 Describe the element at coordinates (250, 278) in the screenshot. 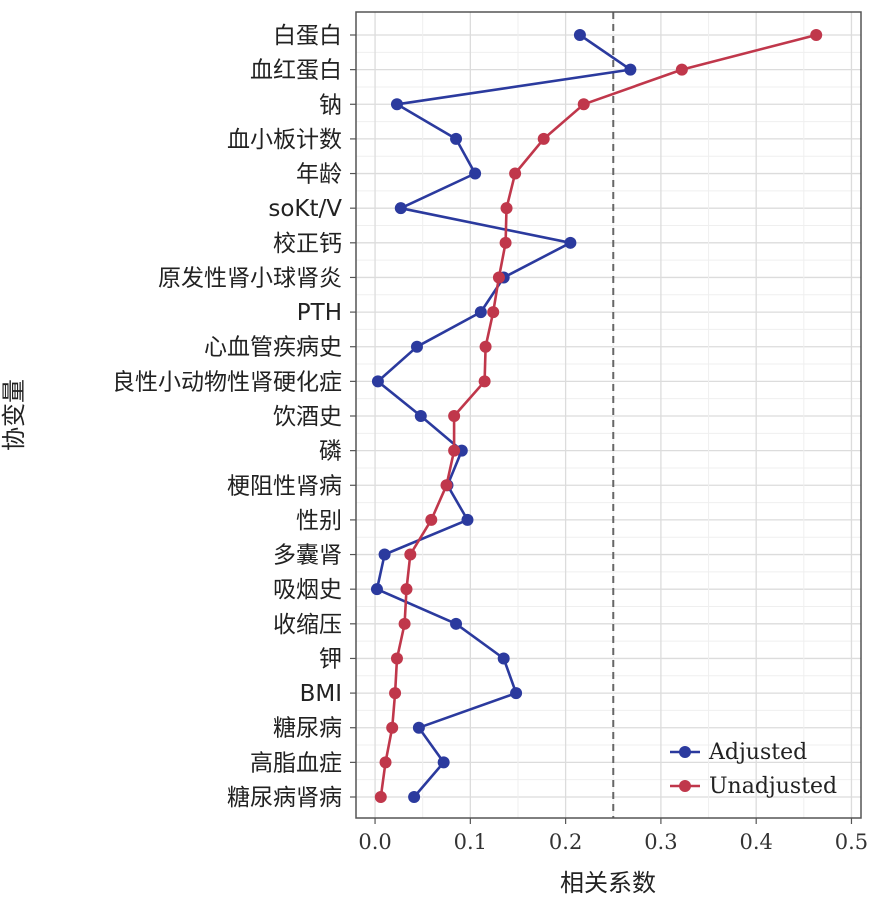

I see `y-tick-label: 原发性肾小球肾炎` at that location.